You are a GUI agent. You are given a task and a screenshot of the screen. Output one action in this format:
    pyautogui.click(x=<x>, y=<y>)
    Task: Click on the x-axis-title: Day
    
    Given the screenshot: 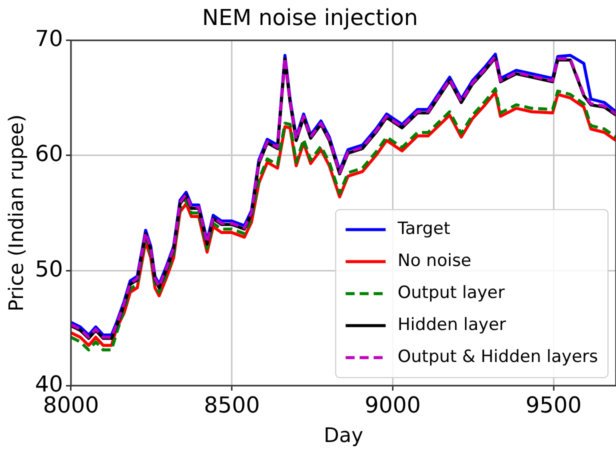 What is the action you would take?
    pyautogui.click(x=344, y=435)
    